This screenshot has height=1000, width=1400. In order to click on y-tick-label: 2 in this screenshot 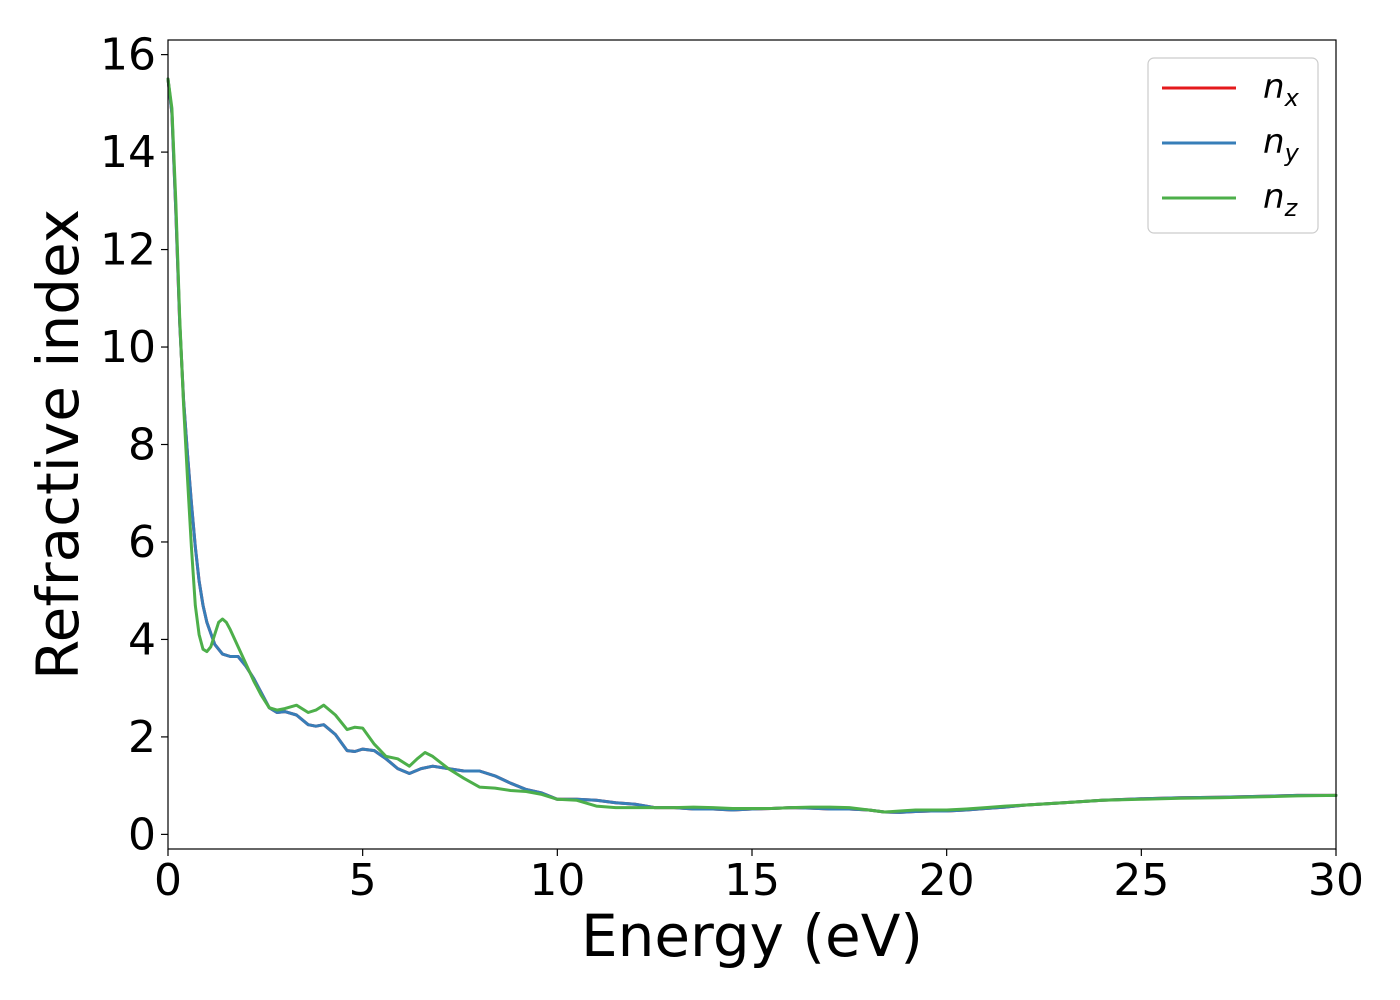, I will do `click(142, 737)`.